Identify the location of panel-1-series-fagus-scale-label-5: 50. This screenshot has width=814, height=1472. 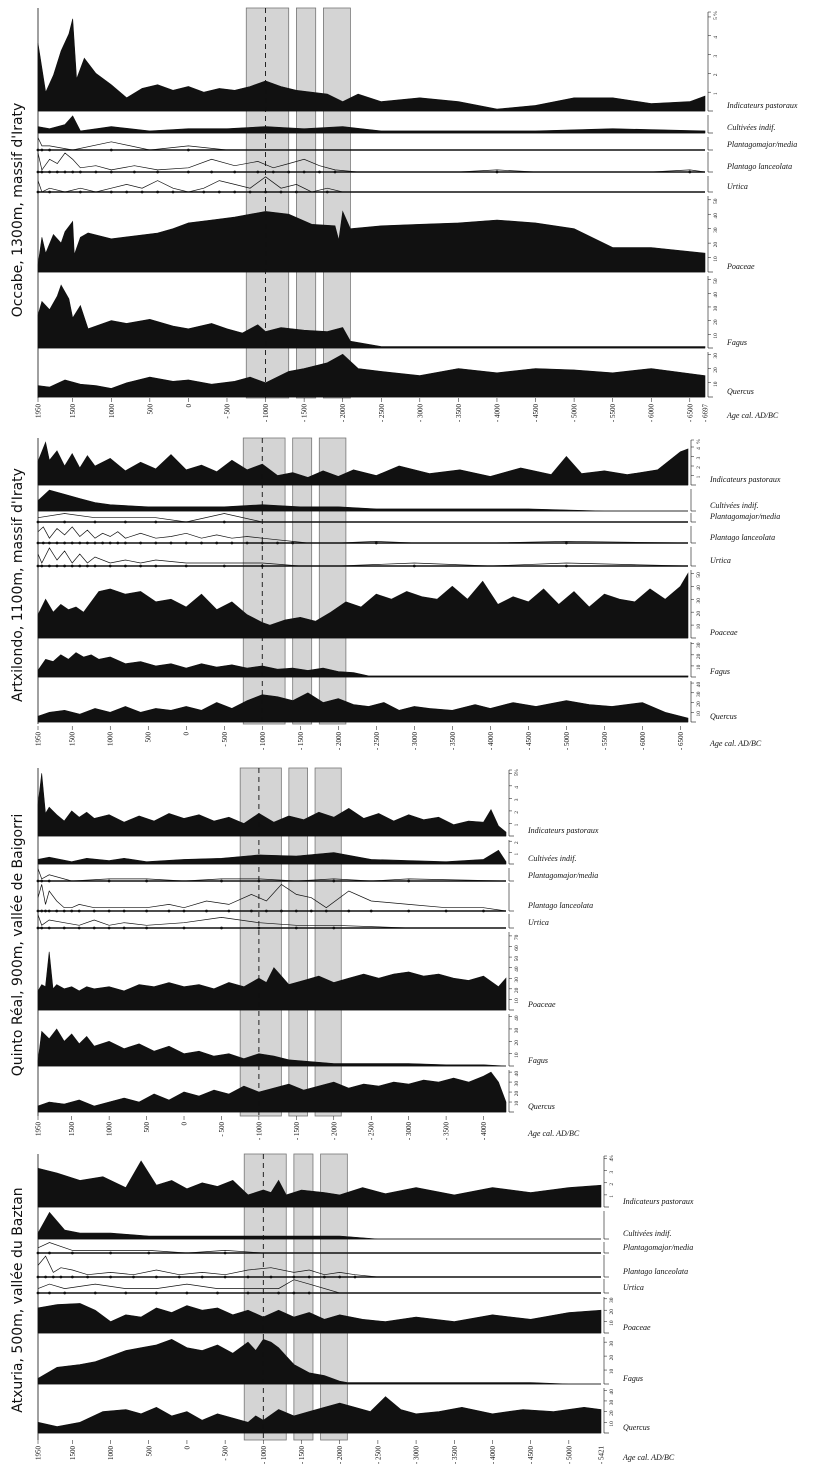
(716, 281).